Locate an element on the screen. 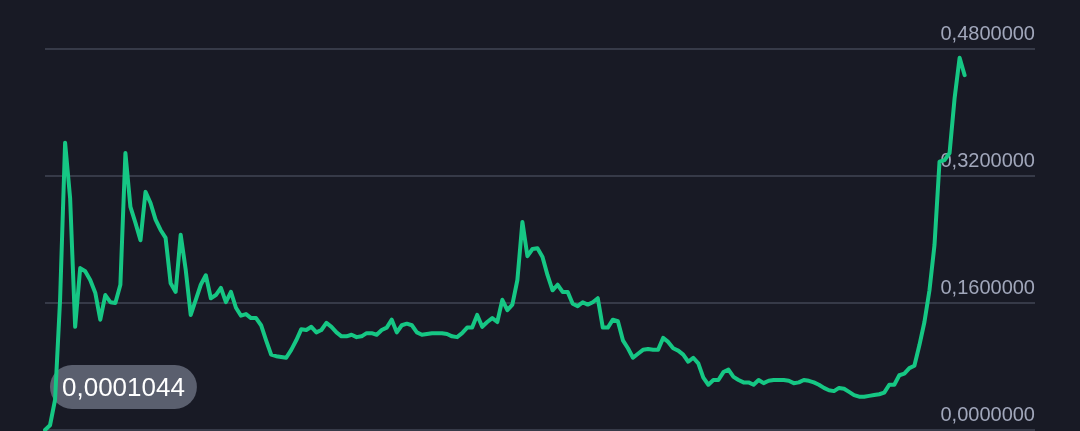 The image size is (1080, 431). y-tick-label: 0,0000000 is located at coordinates (987, 414).